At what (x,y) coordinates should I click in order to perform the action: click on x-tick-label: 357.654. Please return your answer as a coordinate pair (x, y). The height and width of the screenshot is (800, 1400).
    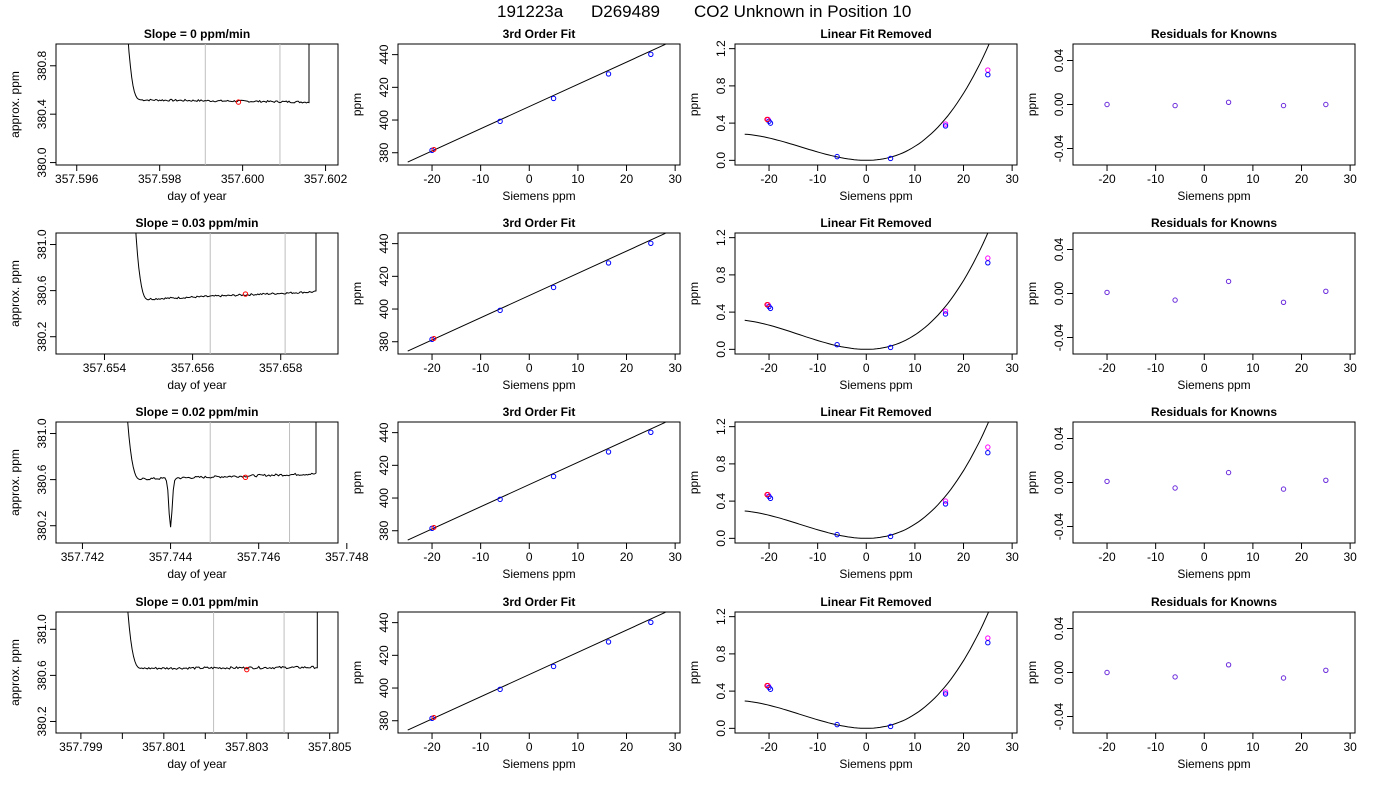
    Looking at the image, I should click on (105, 368).